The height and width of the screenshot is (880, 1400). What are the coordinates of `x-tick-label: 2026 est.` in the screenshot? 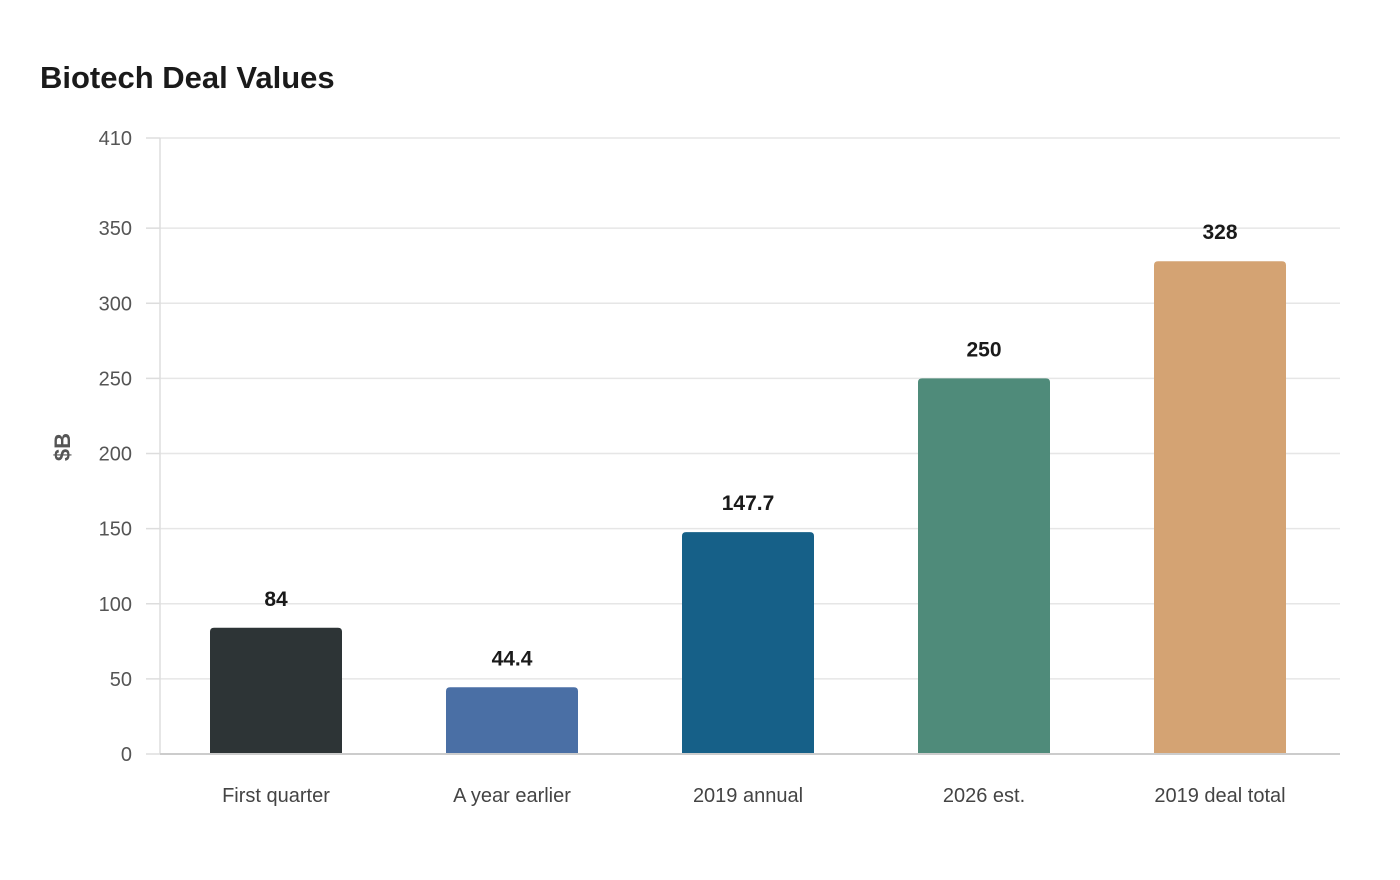 It's located at (984, 796).